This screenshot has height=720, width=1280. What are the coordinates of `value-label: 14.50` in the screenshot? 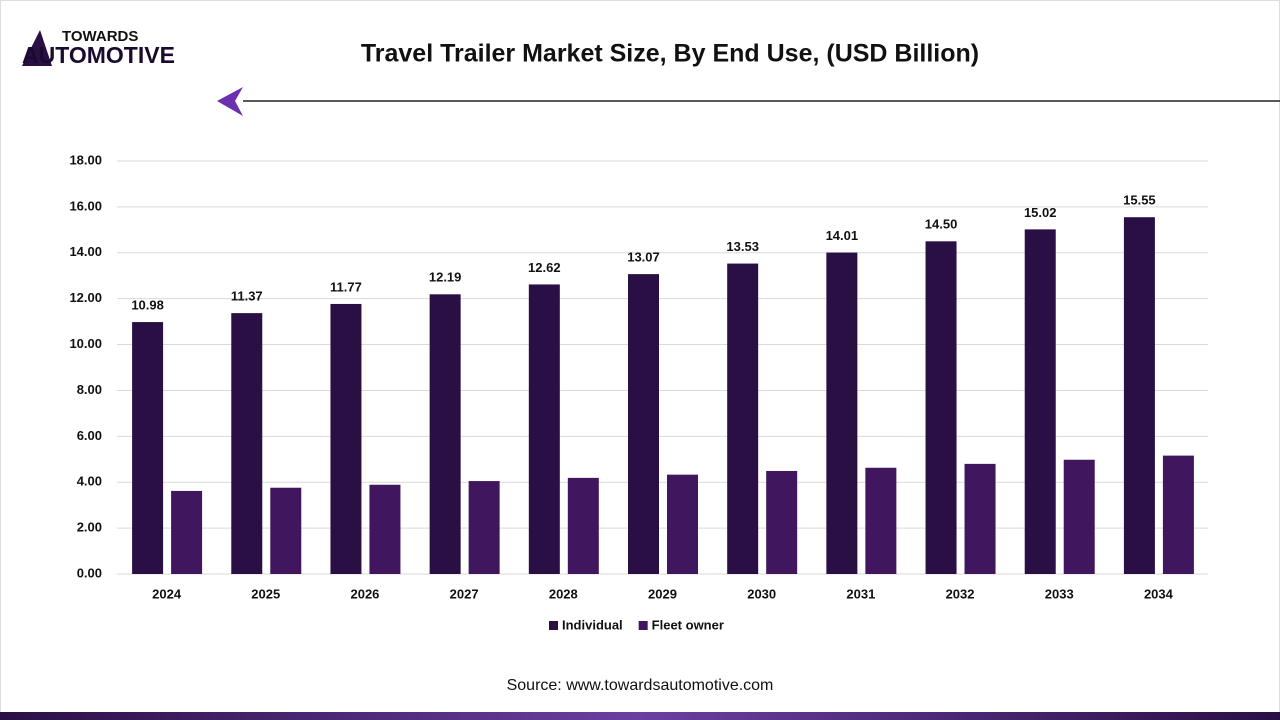 It's located at (941, 224).